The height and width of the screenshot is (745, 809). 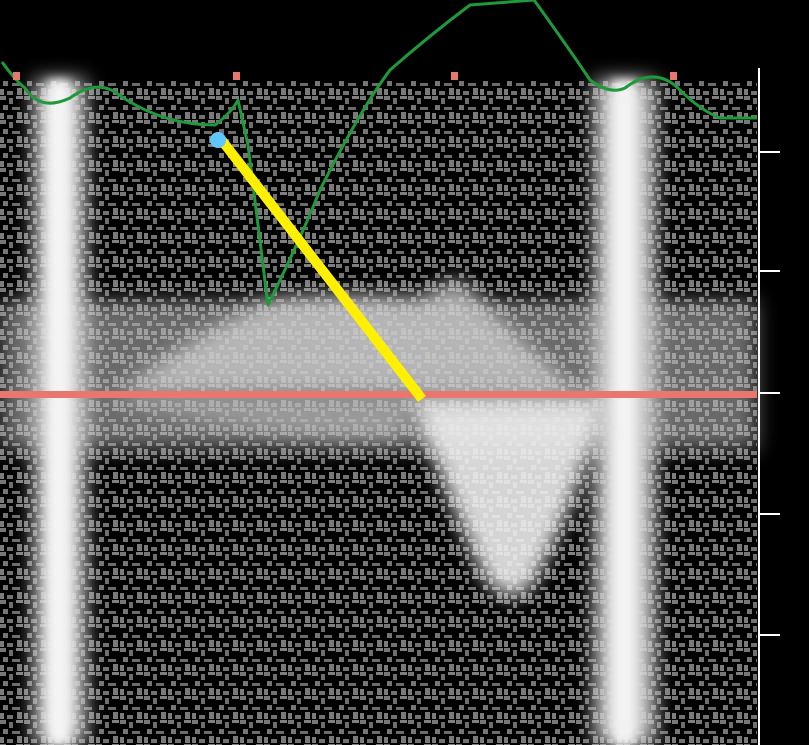 I want to click on forward-flow-envelope, so click(x=350, y=336).